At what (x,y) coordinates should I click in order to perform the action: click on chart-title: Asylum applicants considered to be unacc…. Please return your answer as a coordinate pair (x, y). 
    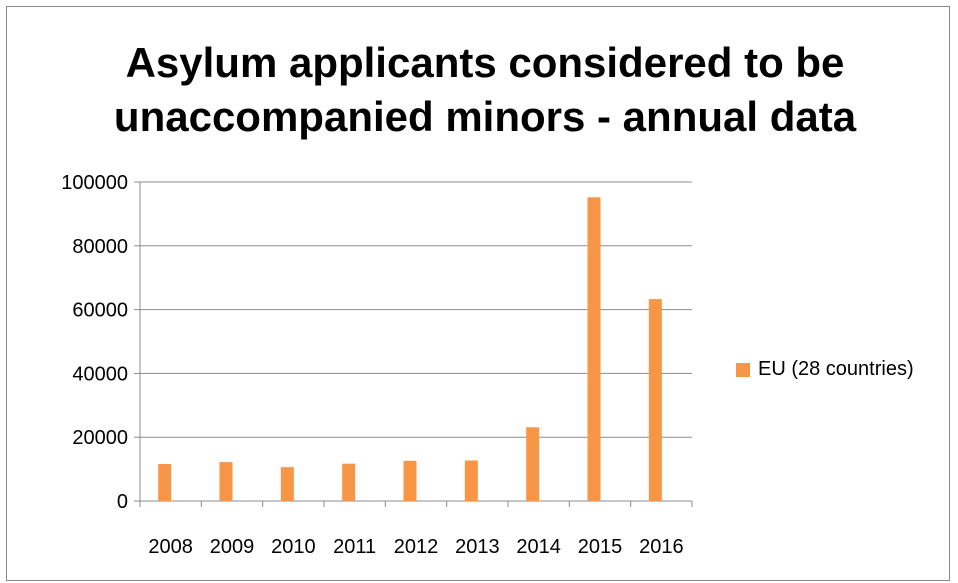
    Looking at the image, I should click on (485, 89).